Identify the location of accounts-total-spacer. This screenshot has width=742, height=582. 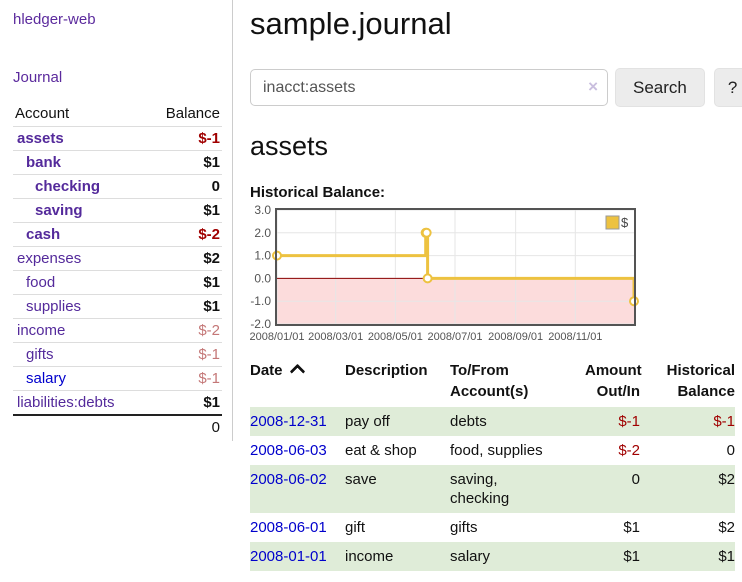
(80, 426).